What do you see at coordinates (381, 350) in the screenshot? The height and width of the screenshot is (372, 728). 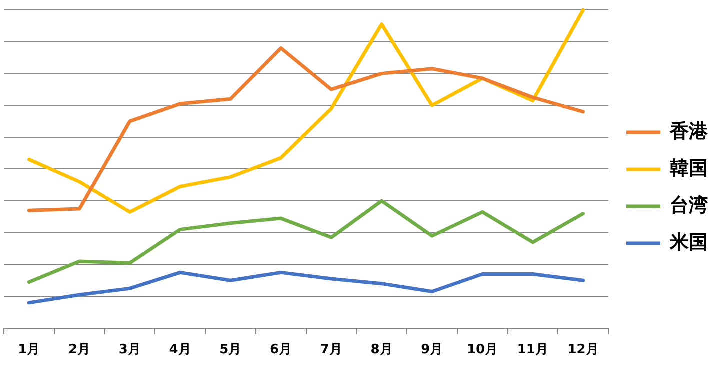 I see `x-tick-label: 8月` at bounding box center [381, 350].